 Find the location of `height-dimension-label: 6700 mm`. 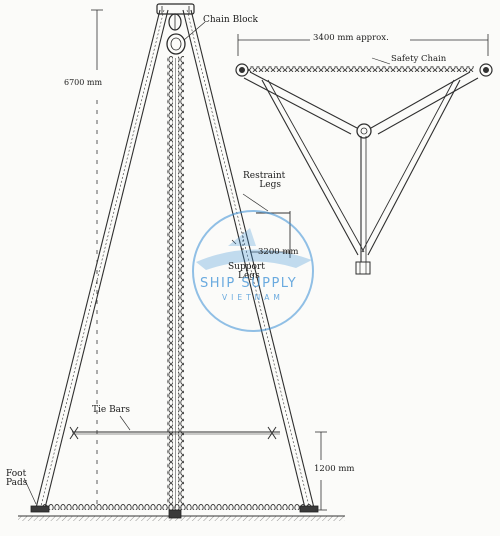

height-dimension-label: 6700 mm is located at coordinates (83, 82).